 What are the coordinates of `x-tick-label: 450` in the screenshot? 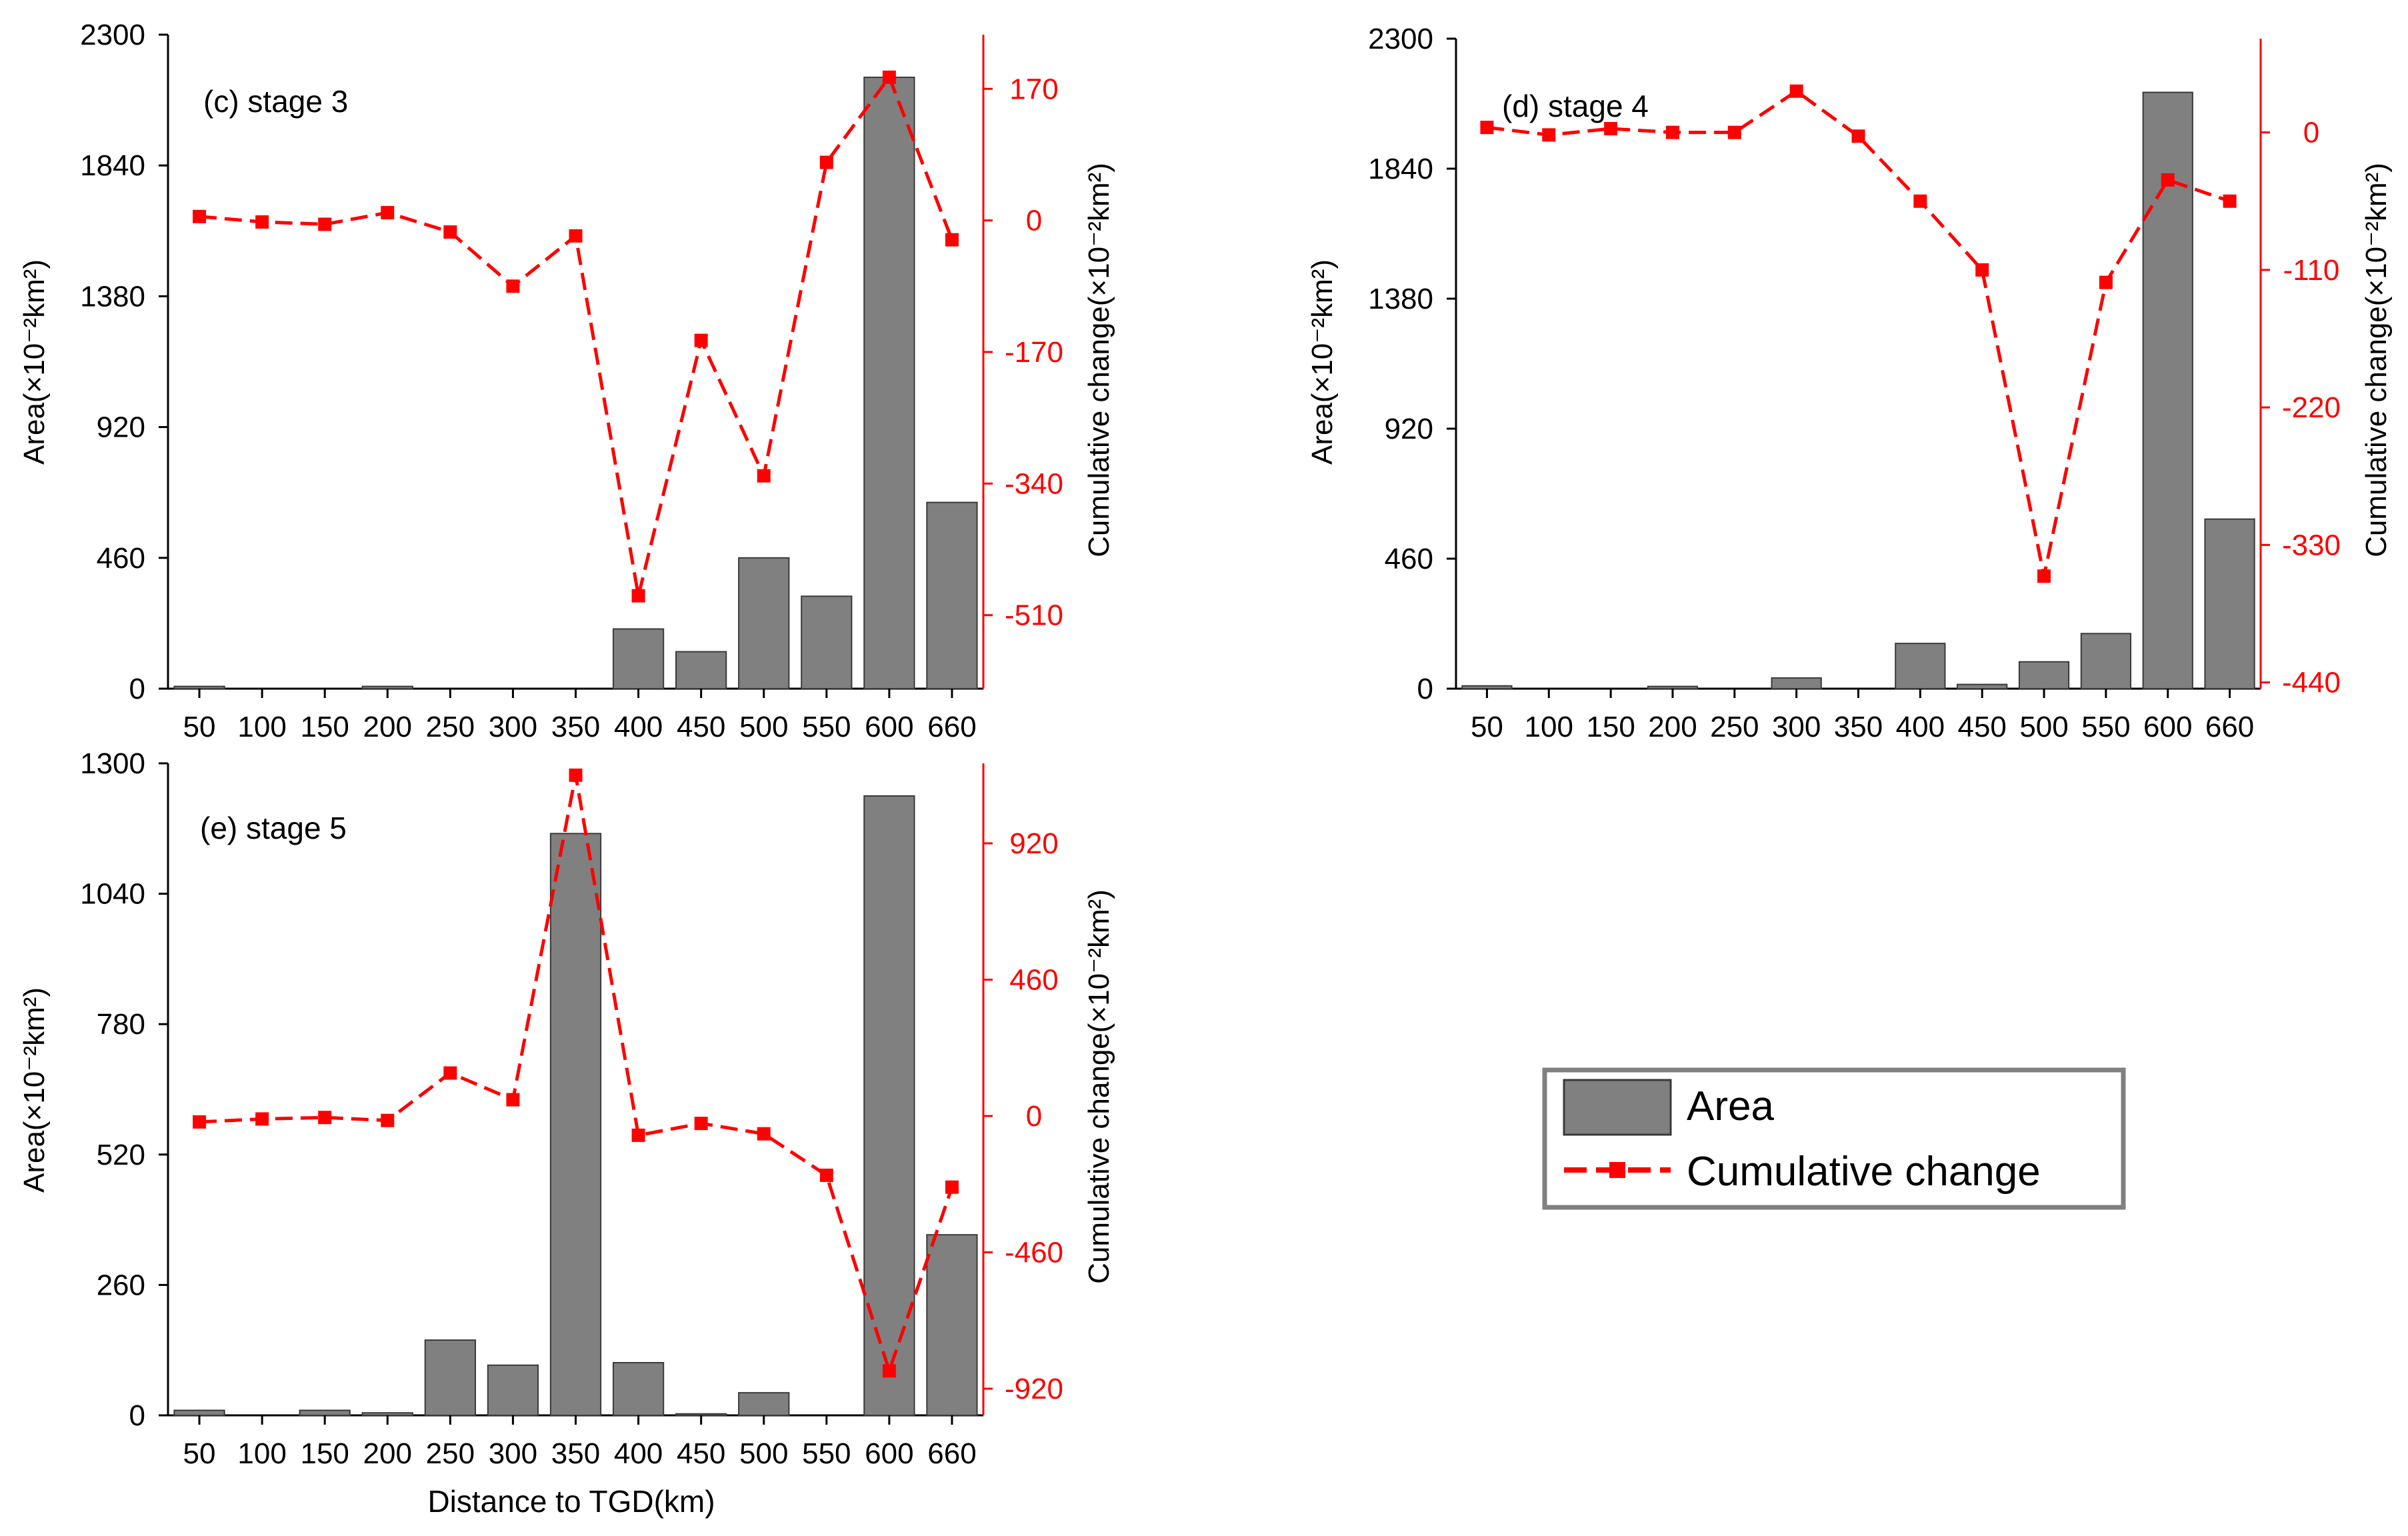 It's located at (701, 727).